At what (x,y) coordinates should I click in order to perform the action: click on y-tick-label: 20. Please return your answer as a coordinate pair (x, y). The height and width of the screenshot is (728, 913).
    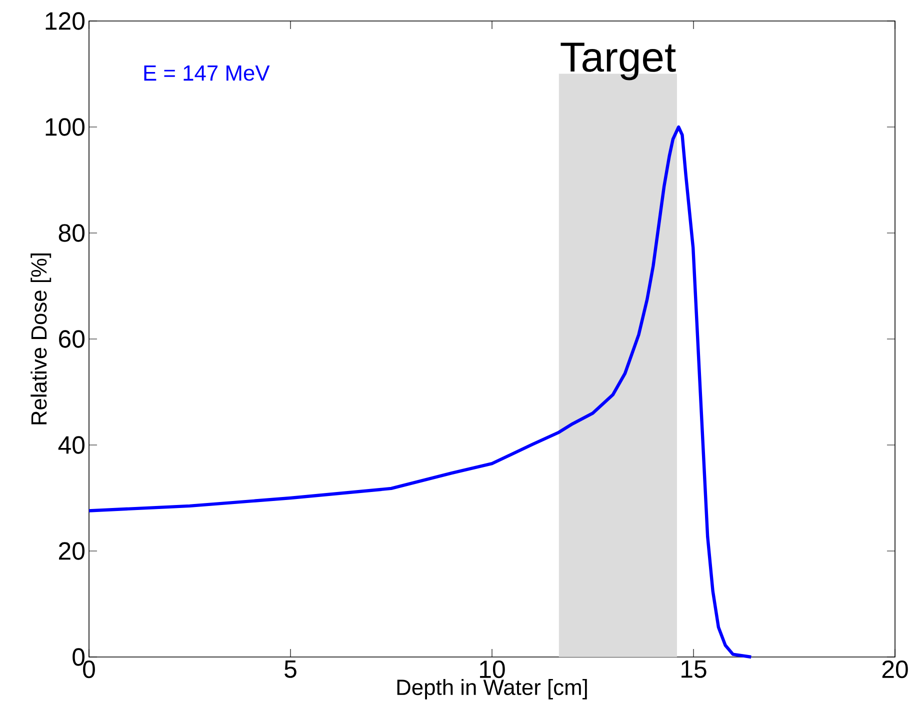
    Looking at the image, I should click on (71, 551).